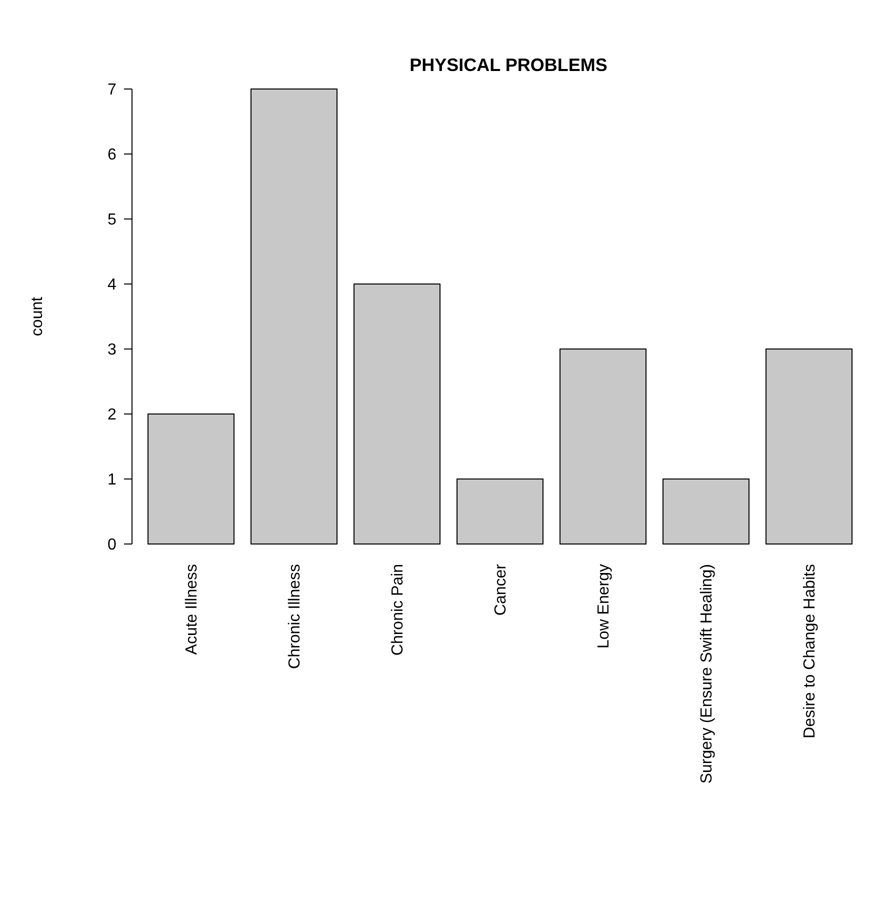  What do you see at coordinates (112, 155) in the screenshot?
I see `y-tick-label: 6` at bounding box center [112, 155].